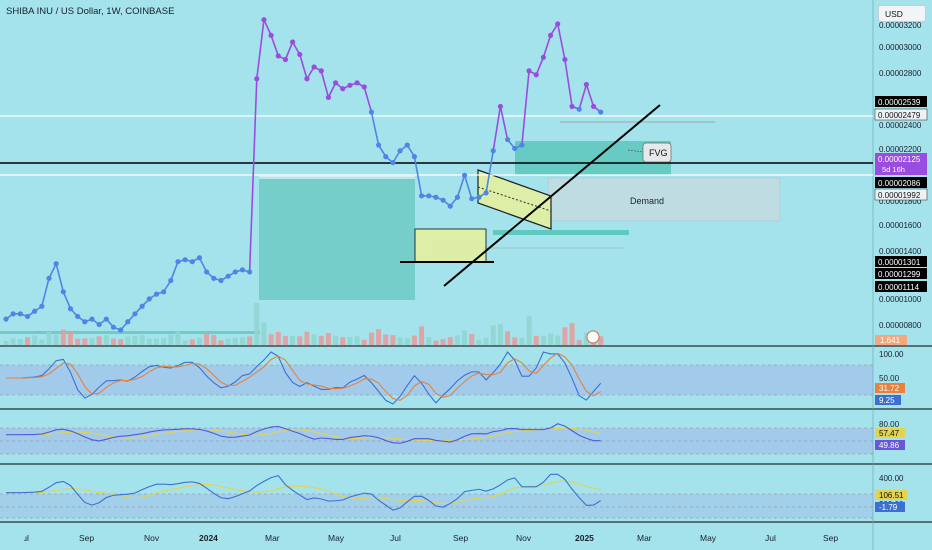  I want to click on event-flag-icon, so click(593, 337).